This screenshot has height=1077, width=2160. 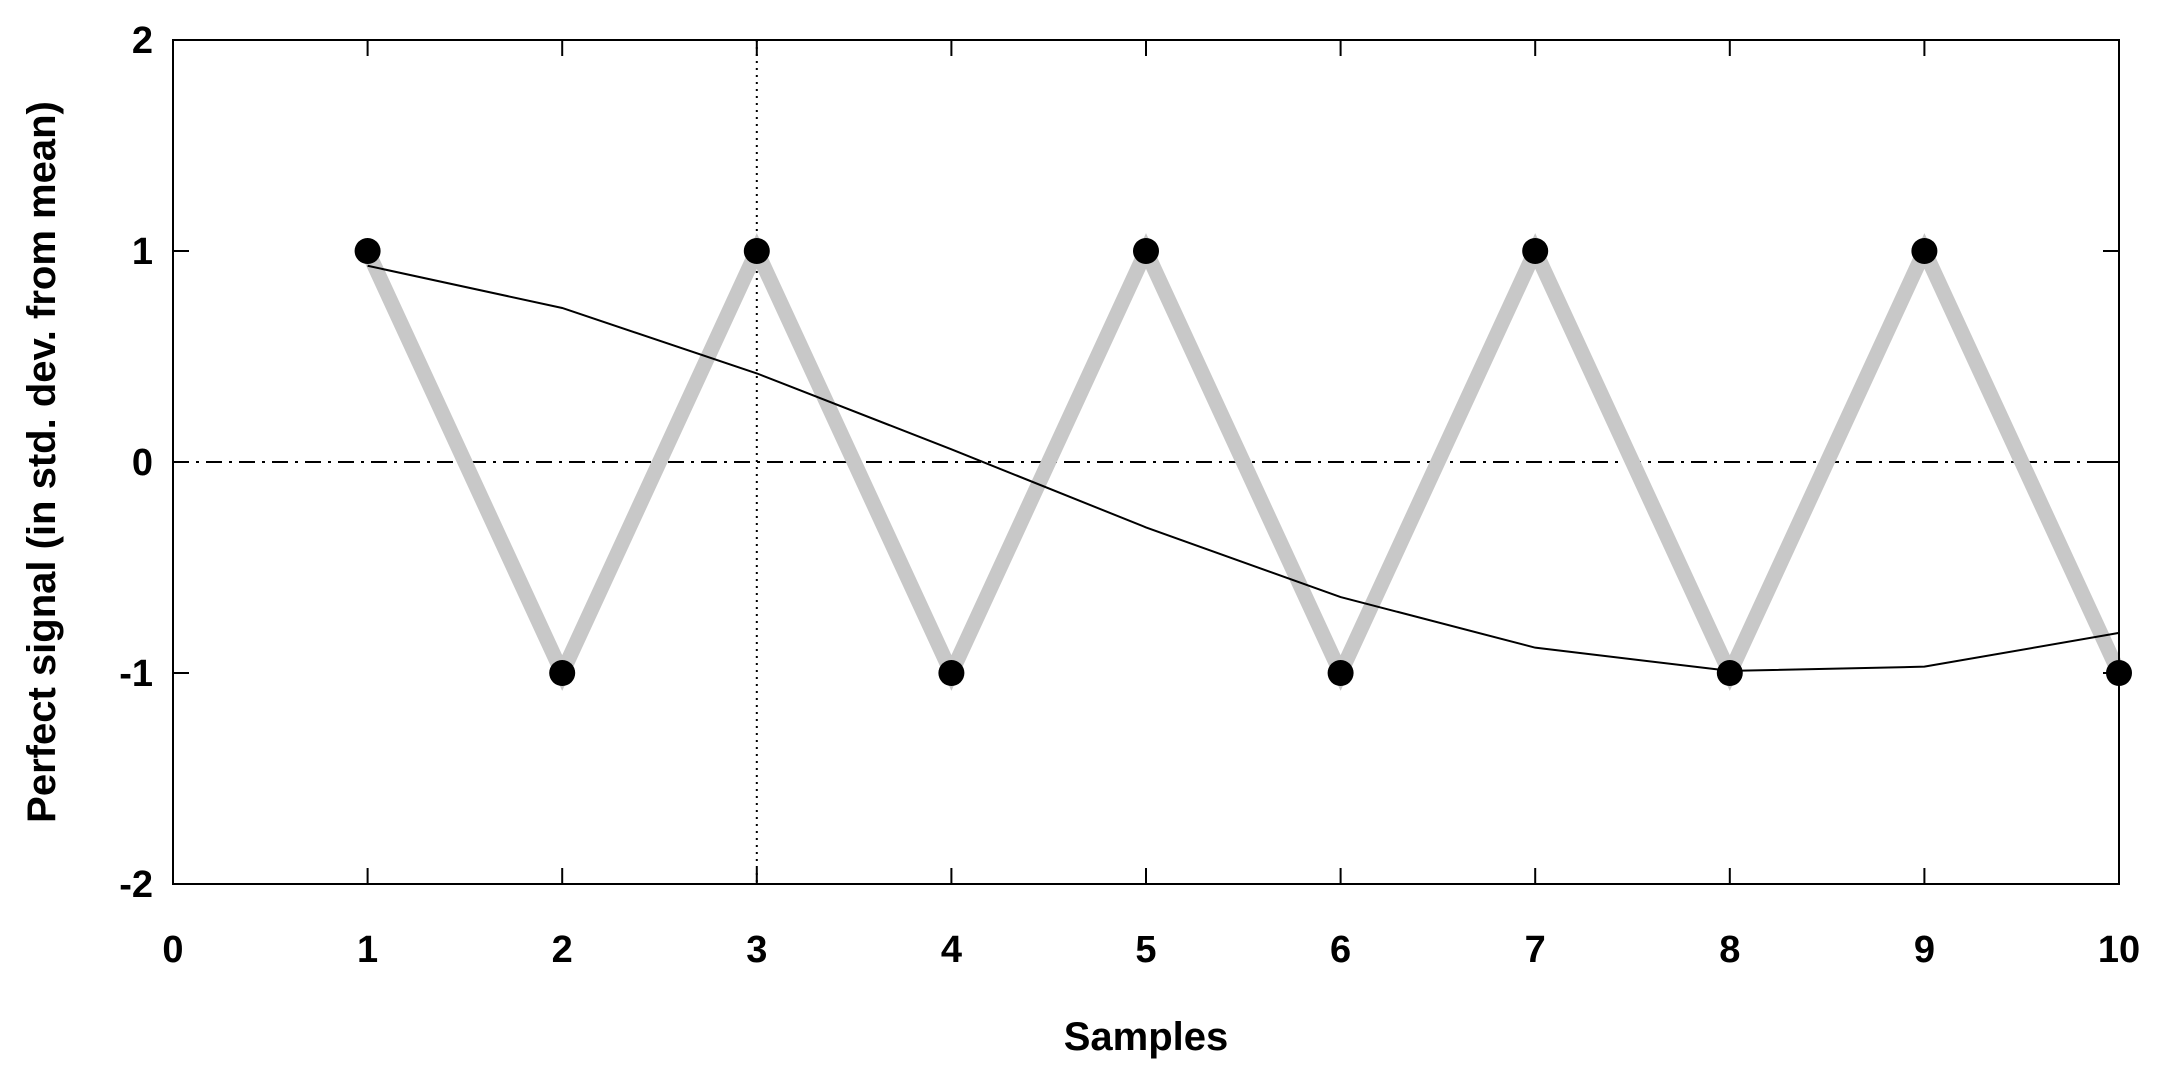 I want to click on y-tick-label: 0, so click(x=142, y=463).